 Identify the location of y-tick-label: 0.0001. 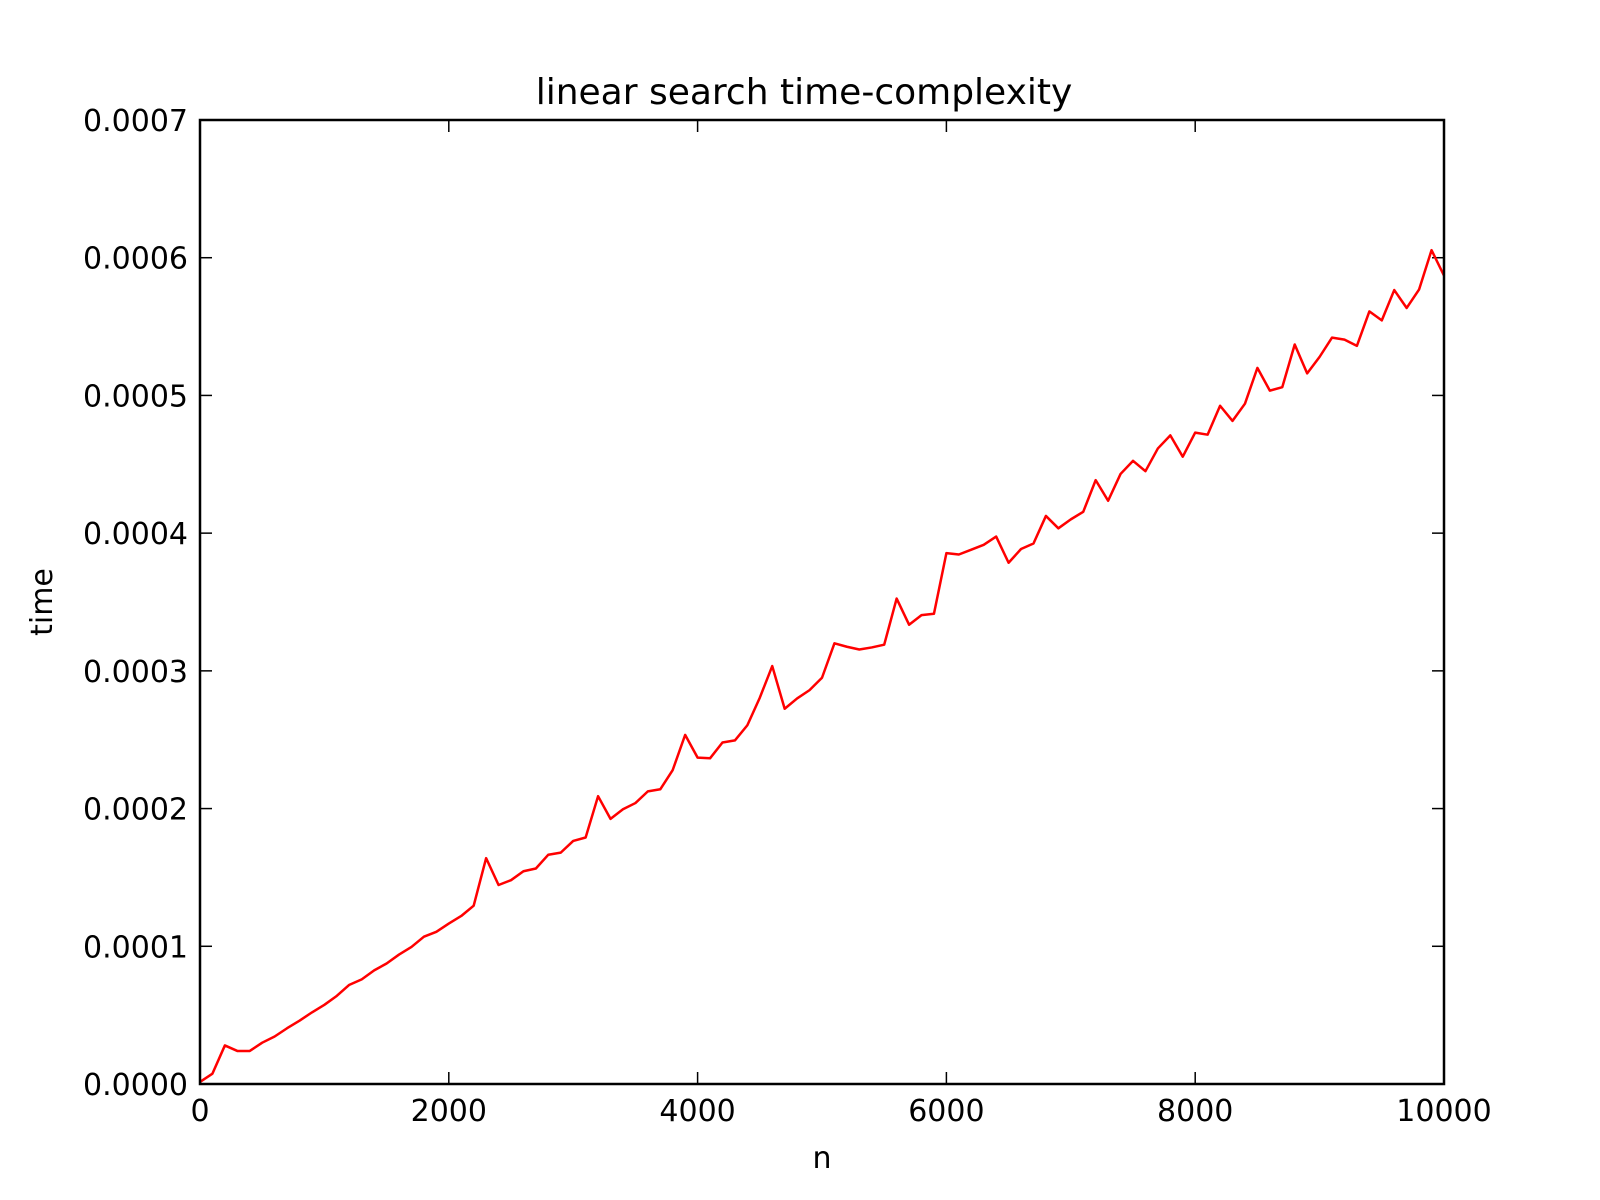
(135, 947).